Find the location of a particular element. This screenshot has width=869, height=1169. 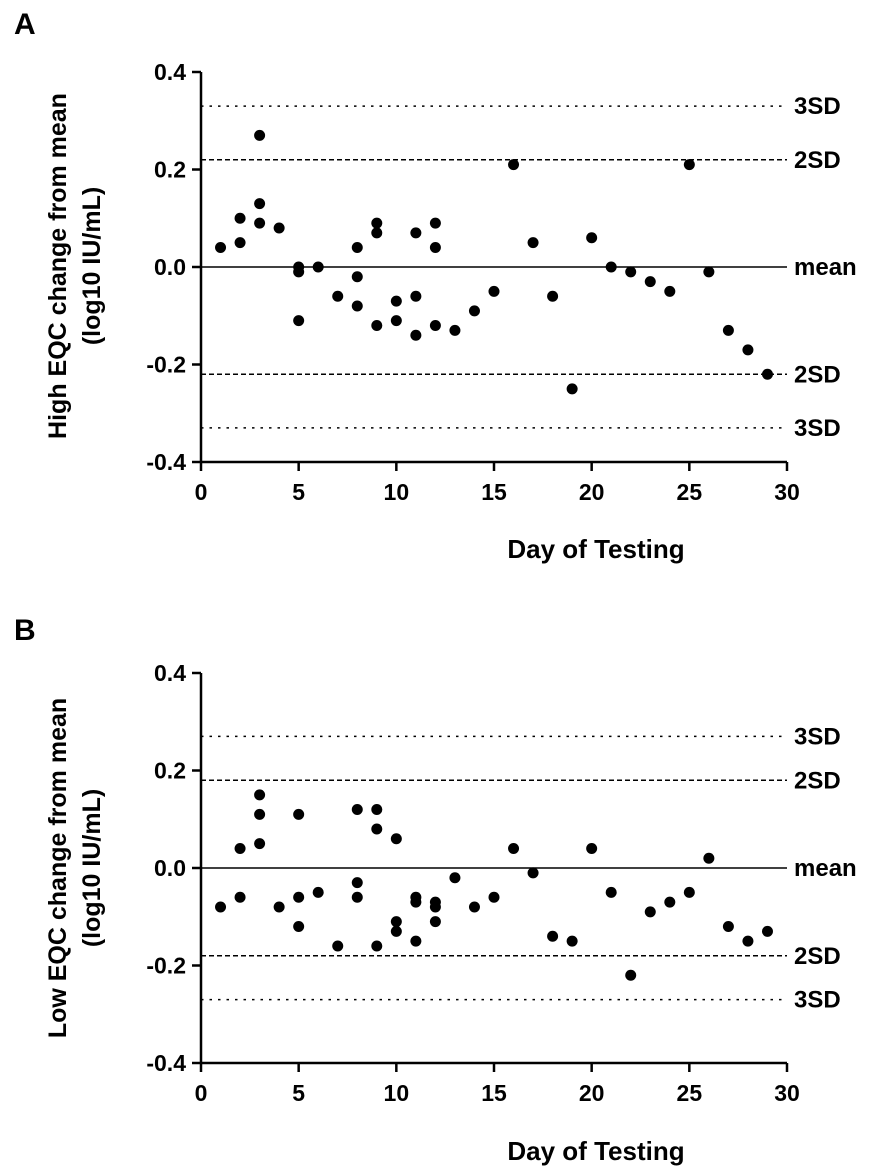

x-tick-label: 15 is located at coordinates (494, 492).